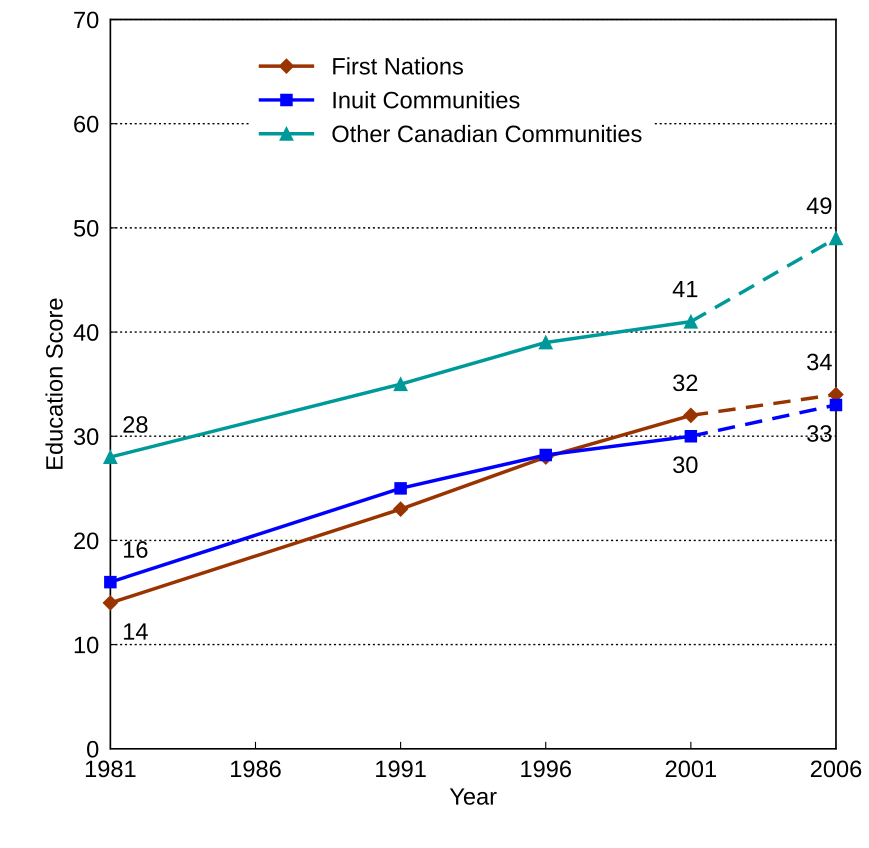  I want to click on y-tick-label: 40, so click(86, 332).